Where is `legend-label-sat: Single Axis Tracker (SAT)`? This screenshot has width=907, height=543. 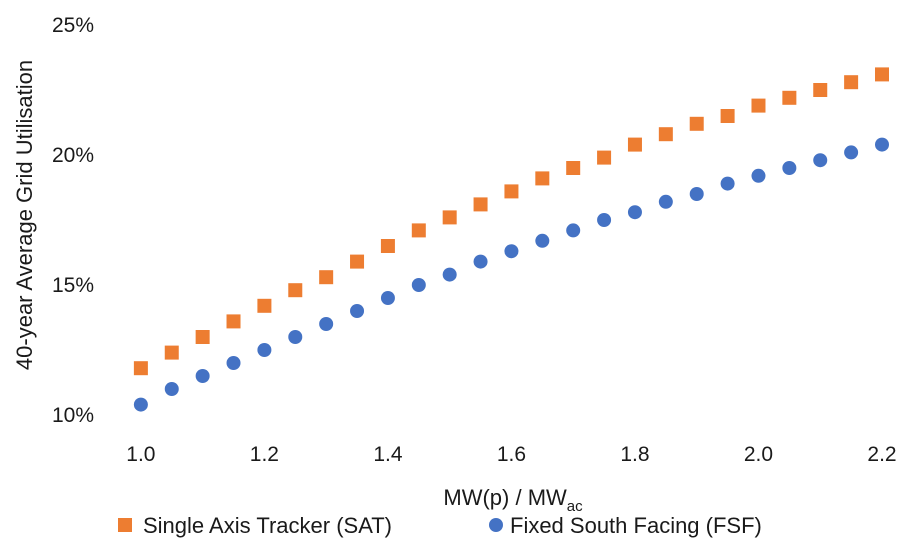
legend-label-sat: Single Axis Tracker (SAT) is located at coordinates (267, 525).